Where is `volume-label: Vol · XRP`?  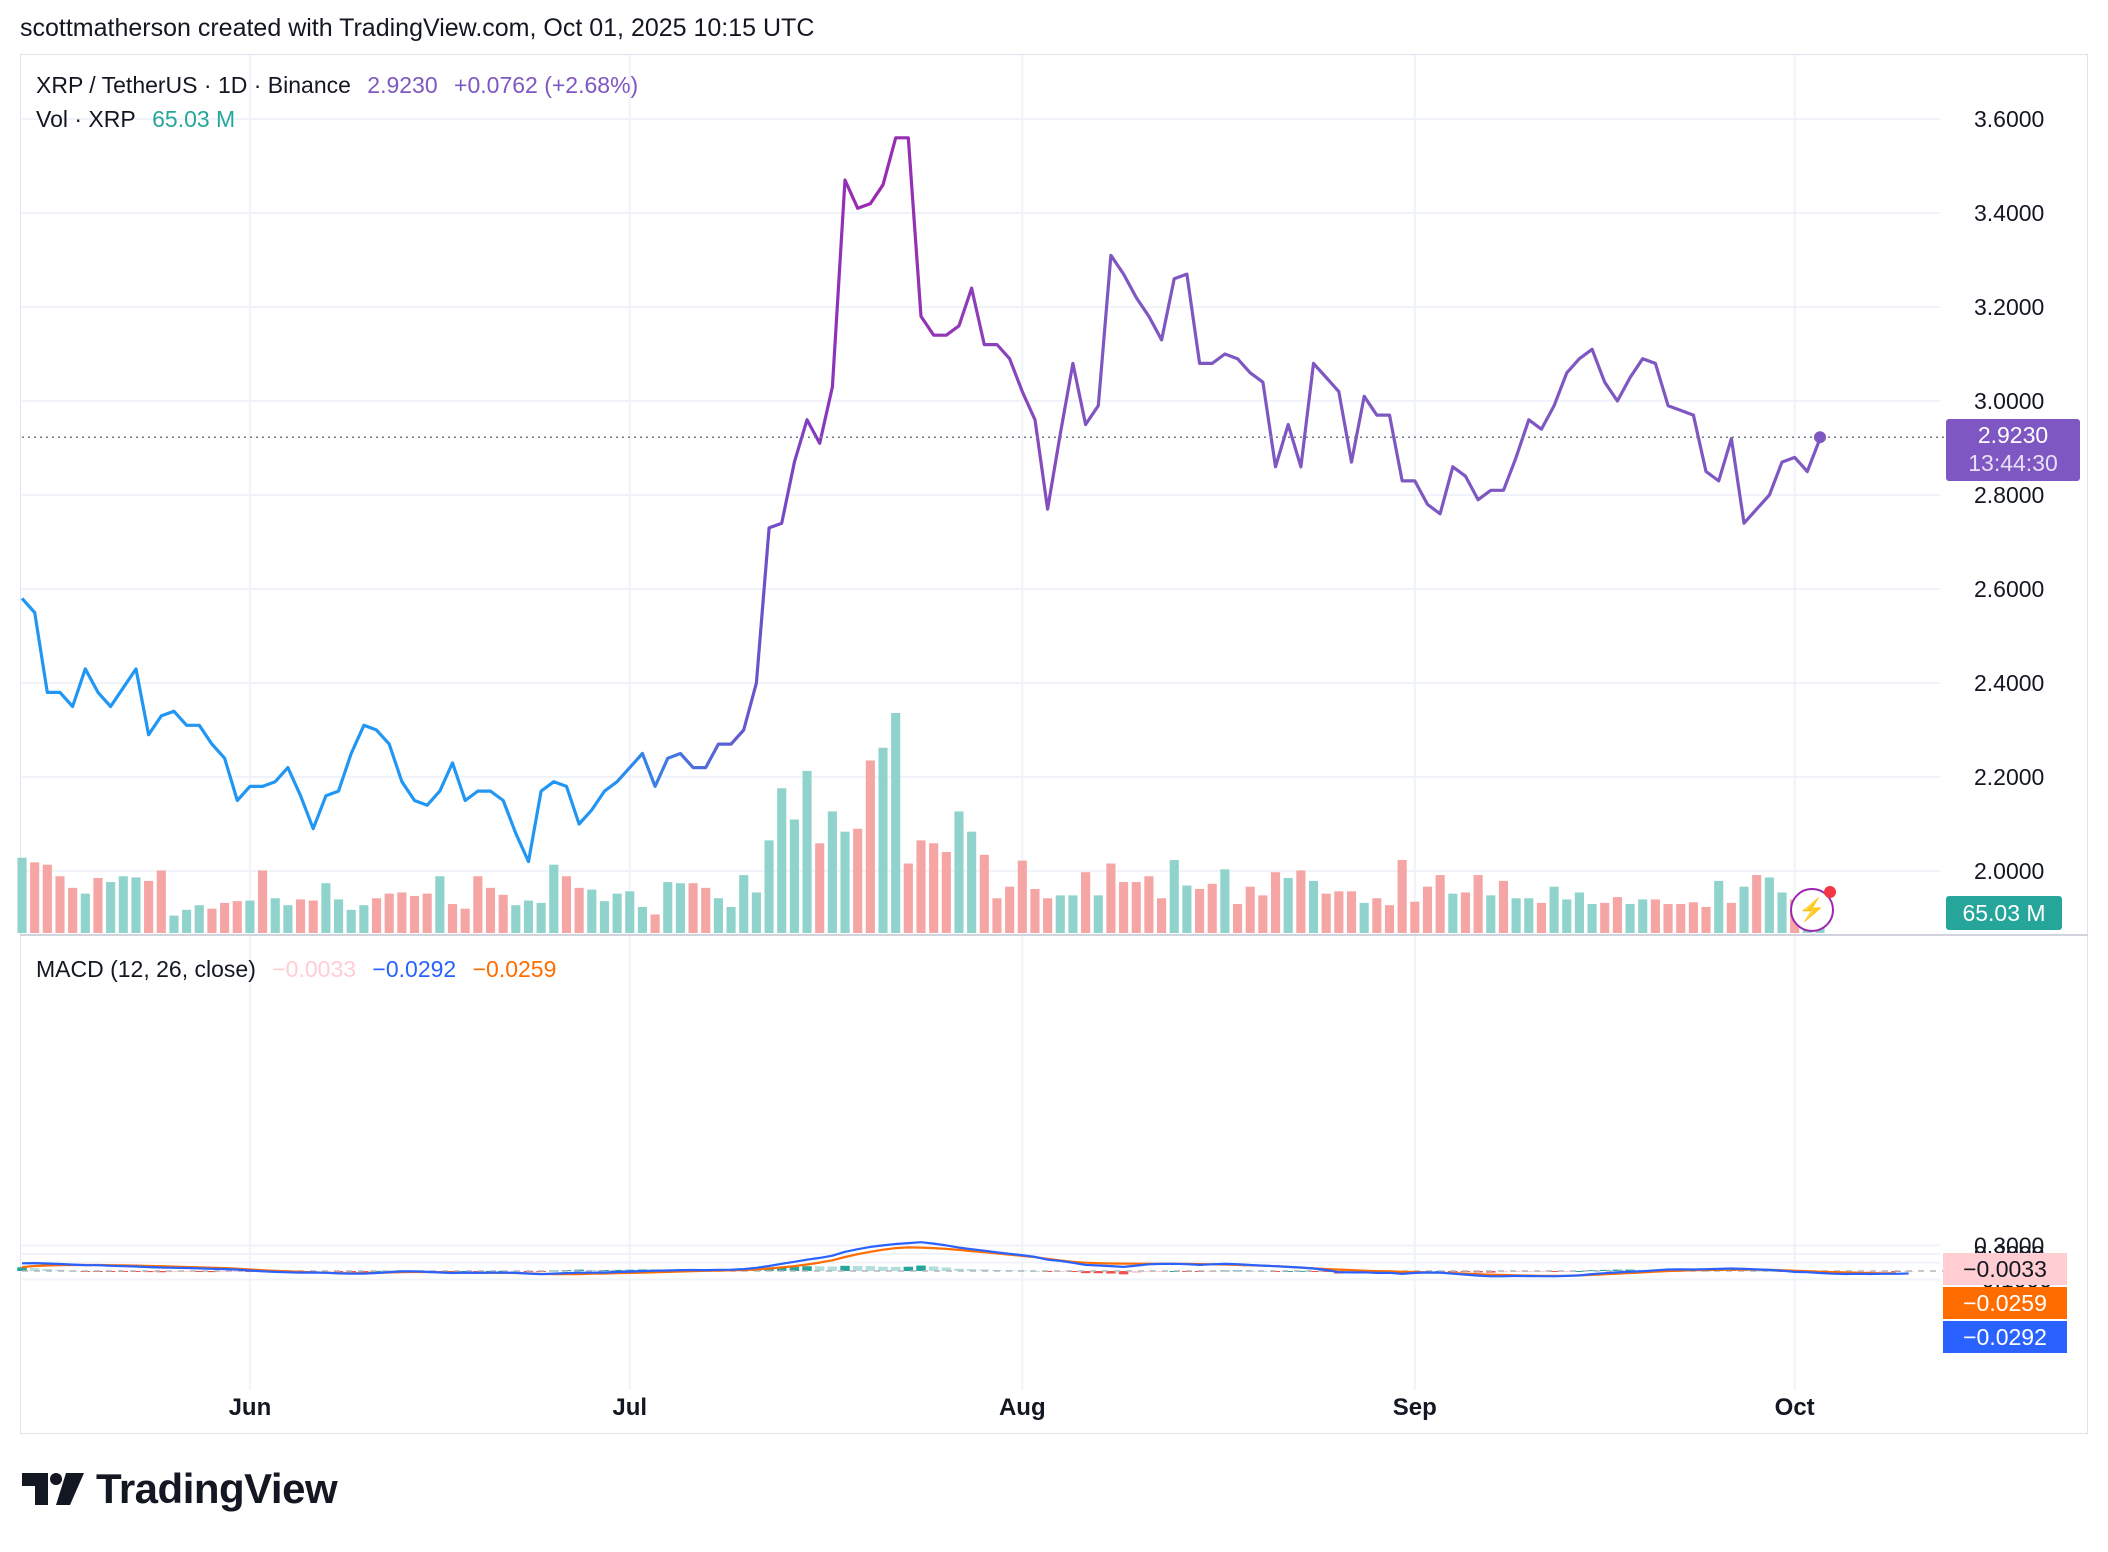 volume-label: Vol · XRP is located at coordinates (86, 119).